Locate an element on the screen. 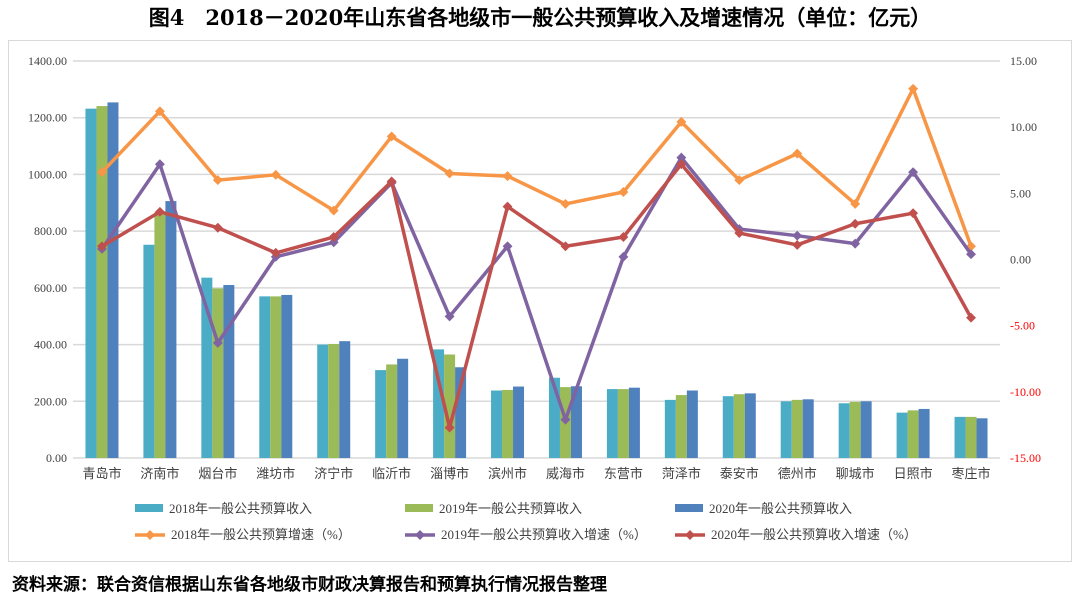  y-left-tick-label: 800.00 is located at coordinates (50, 231).